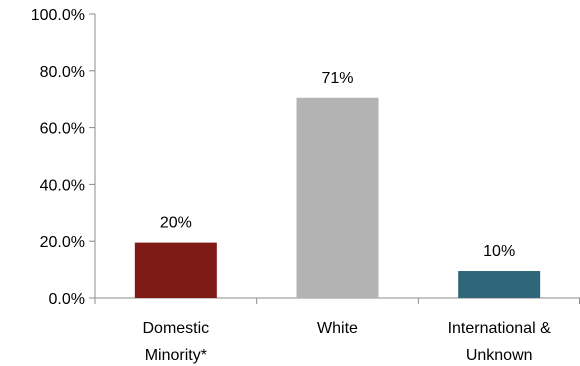 This screenshot has height=366, width=580. I want to click on bar-data-label: 20%, so click(176, 223).